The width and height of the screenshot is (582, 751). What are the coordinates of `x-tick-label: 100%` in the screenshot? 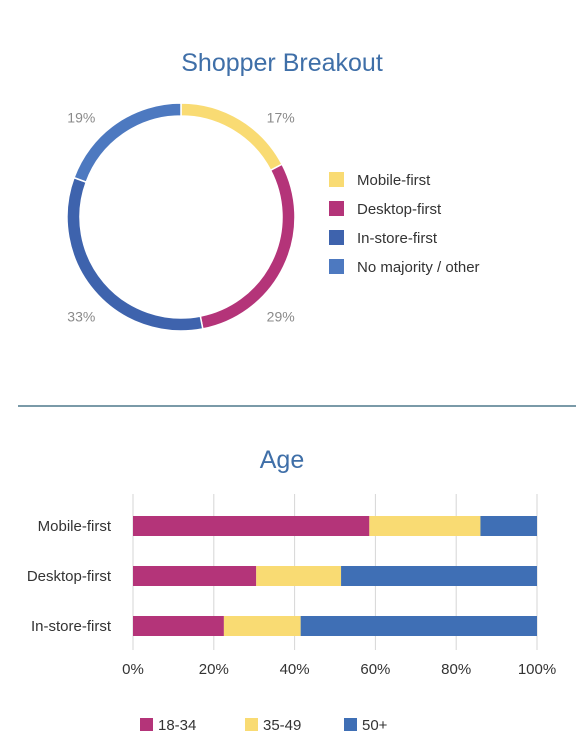 It's located at (537, 669).